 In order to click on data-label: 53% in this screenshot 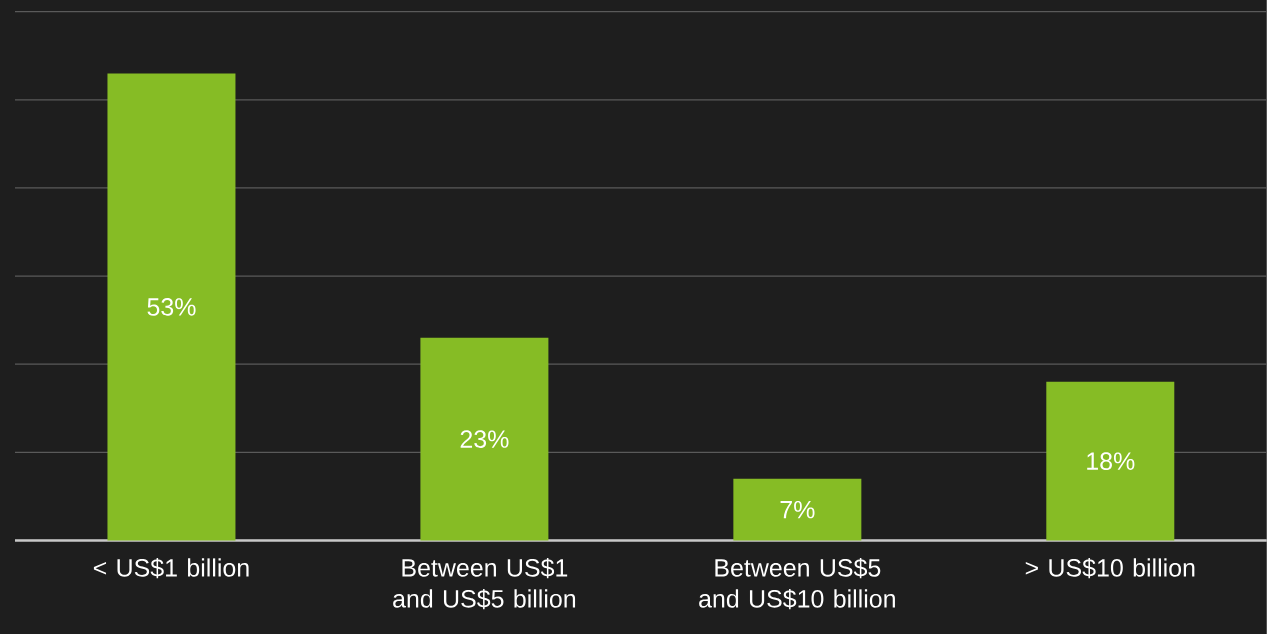, I will do `click(171, 306)`.